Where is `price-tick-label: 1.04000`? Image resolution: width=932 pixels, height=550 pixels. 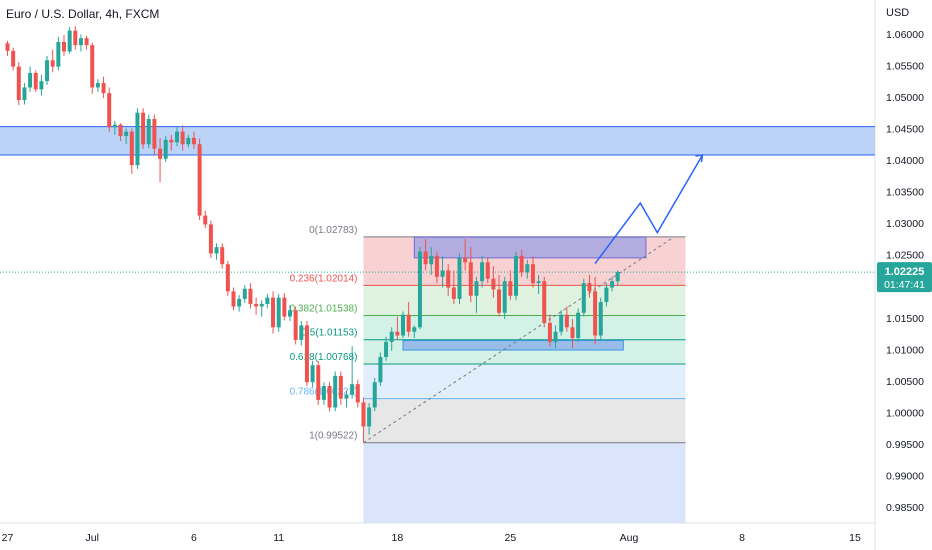
price-tick-label: 1.04000 is located at coordinates (905, 161).